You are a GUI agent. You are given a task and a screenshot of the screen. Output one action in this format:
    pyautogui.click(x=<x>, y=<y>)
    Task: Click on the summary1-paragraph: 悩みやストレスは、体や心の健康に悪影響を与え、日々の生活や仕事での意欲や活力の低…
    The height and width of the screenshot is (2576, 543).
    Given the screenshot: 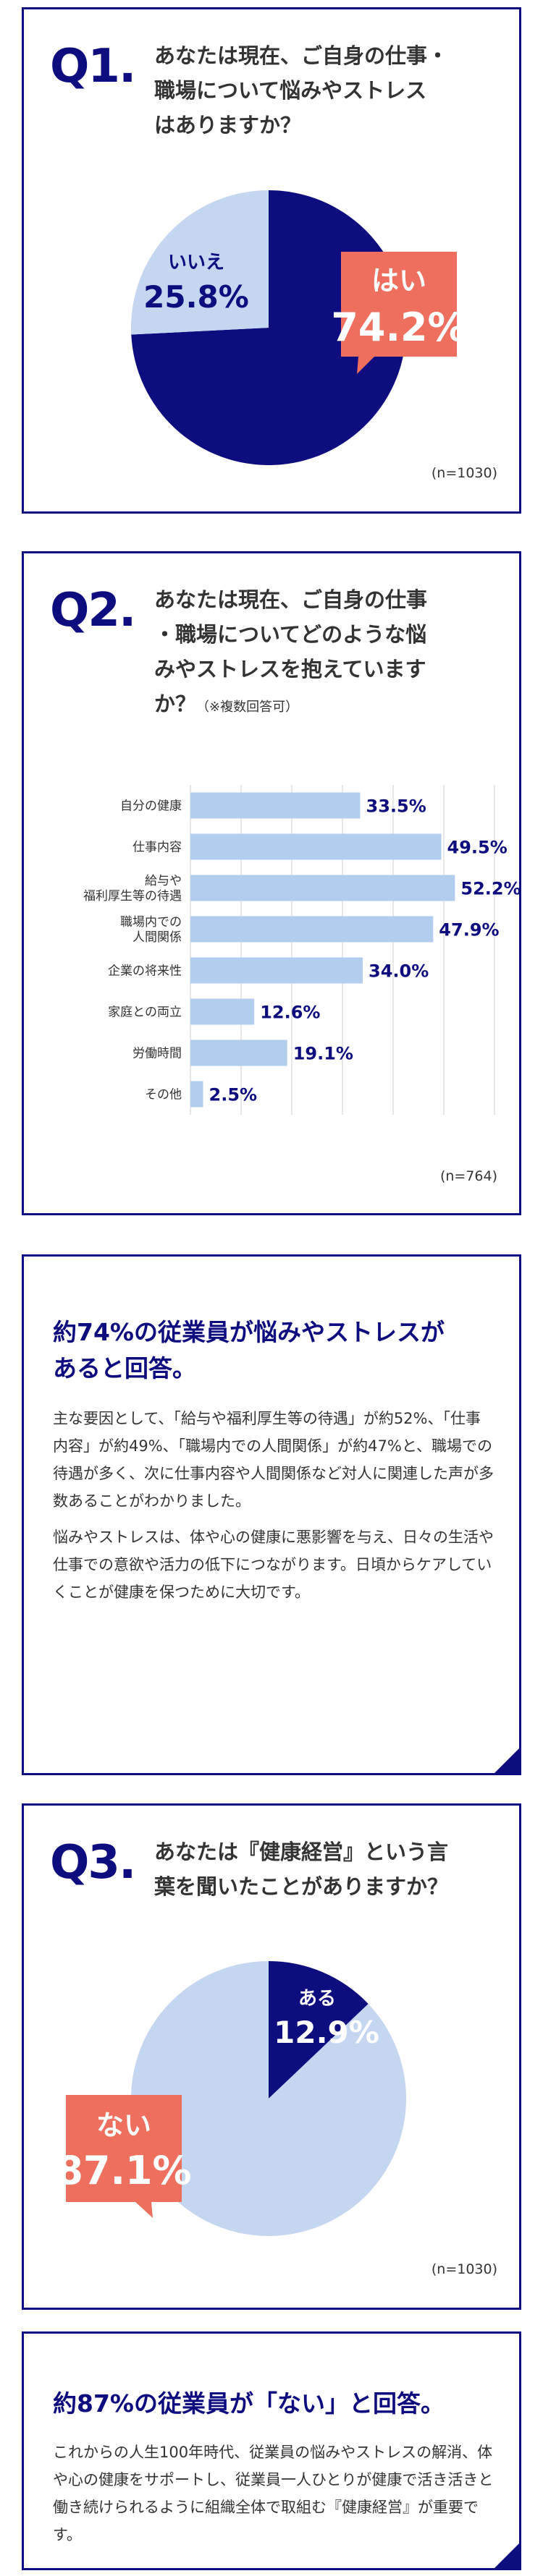 What is the action you would take?
    pyautogui.click(x=273, y=1565)
    